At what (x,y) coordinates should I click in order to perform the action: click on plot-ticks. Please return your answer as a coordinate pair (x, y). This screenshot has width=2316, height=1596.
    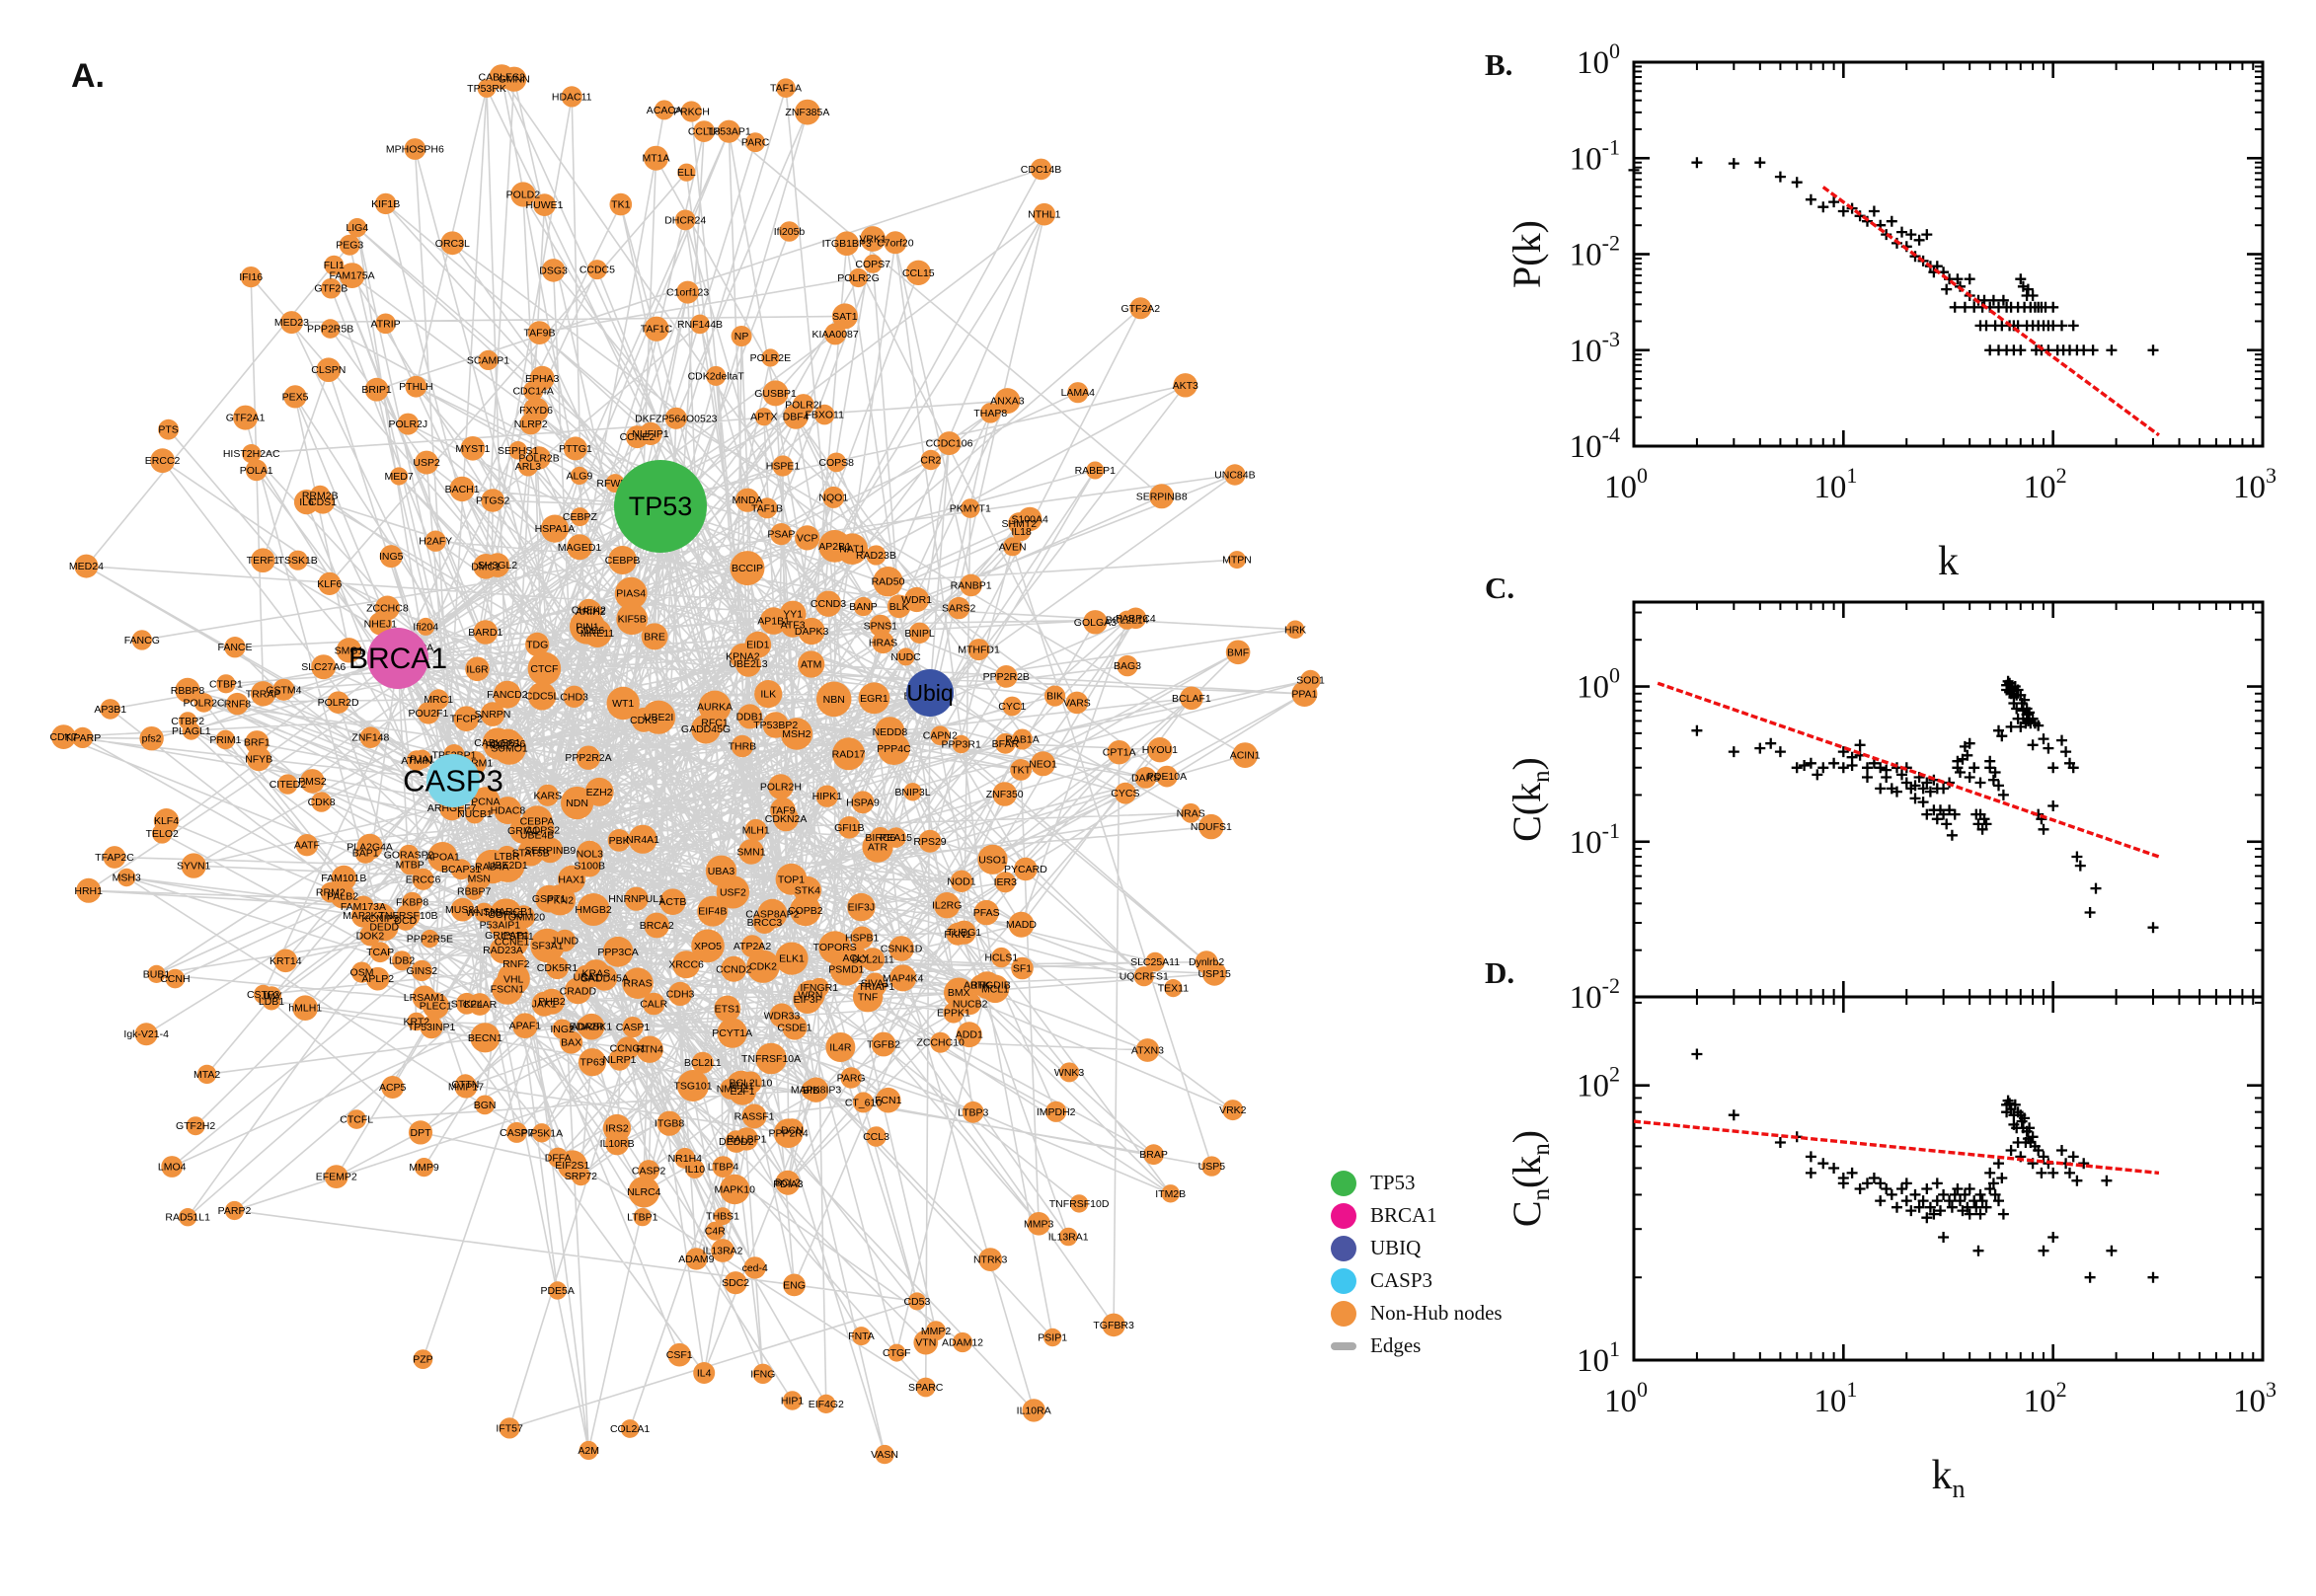
    Looking at the image, I should click on (1948, 254).